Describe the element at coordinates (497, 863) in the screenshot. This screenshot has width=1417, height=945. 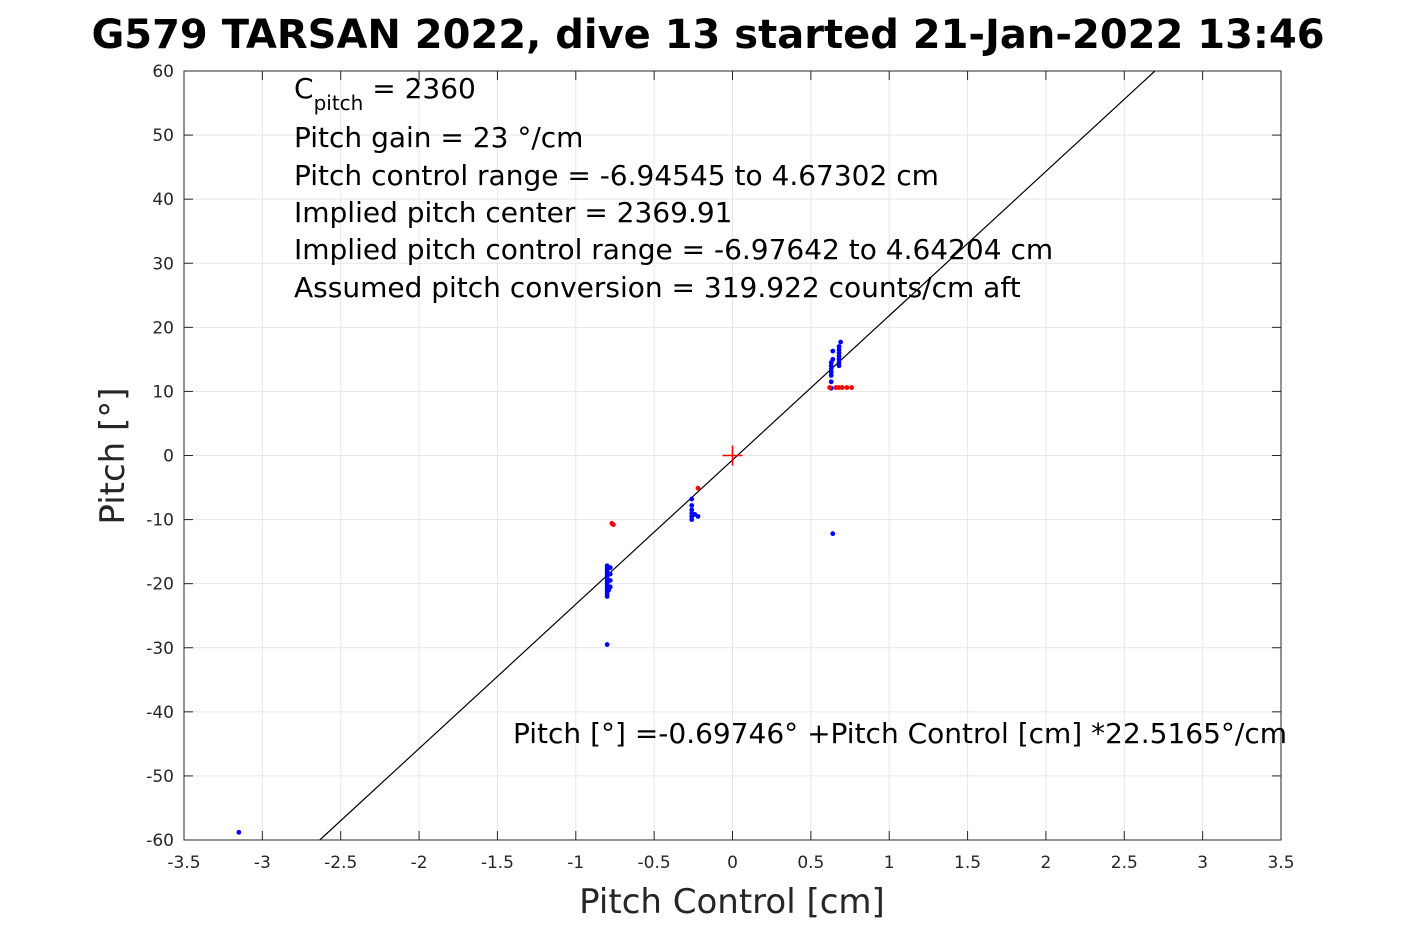
I see `x-tick-label: -1.5` at that location.